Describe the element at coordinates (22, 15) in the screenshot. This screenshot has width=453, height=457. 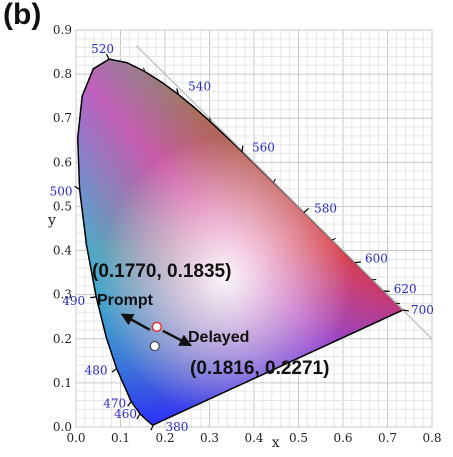
I see `panel-label: (b)` at that location.